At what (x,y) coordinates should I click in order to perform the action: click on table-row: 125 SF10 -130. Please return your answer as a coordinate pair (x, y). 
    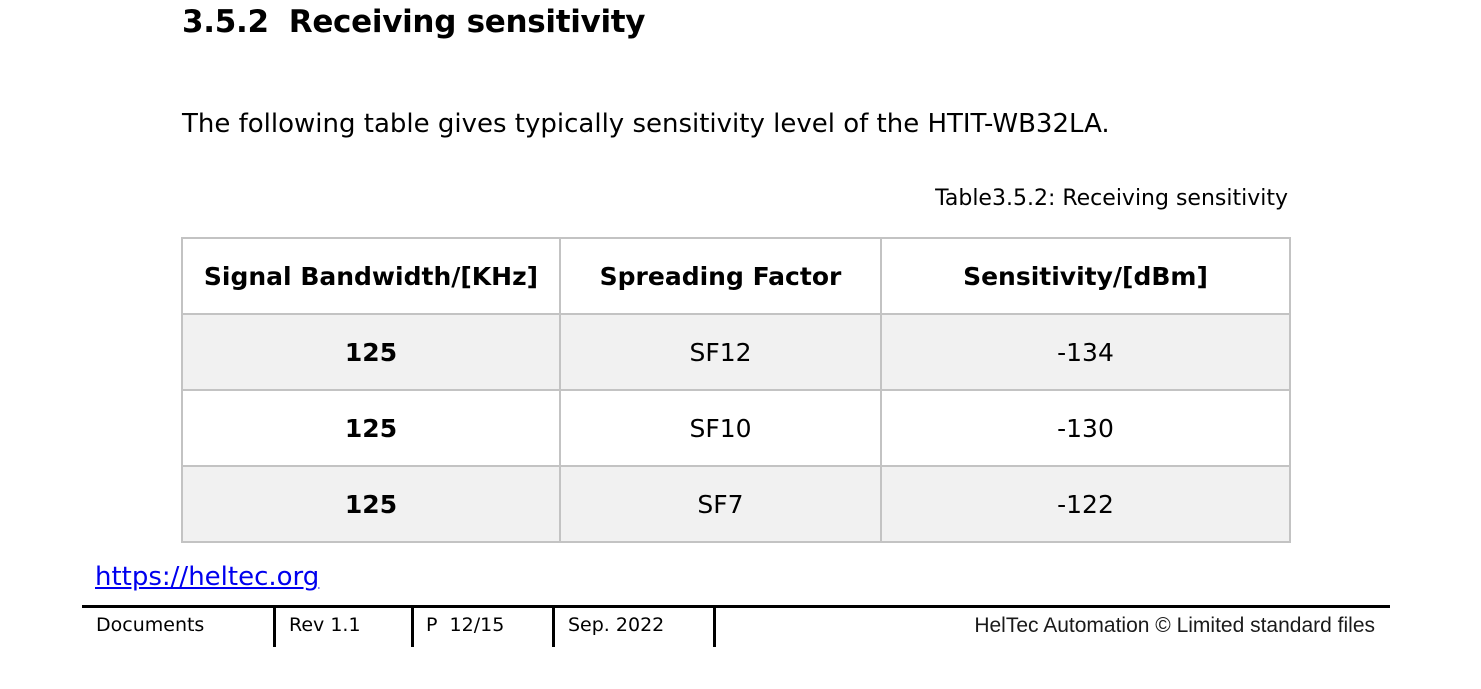
    Looking at the image, I should click on (736, 428).